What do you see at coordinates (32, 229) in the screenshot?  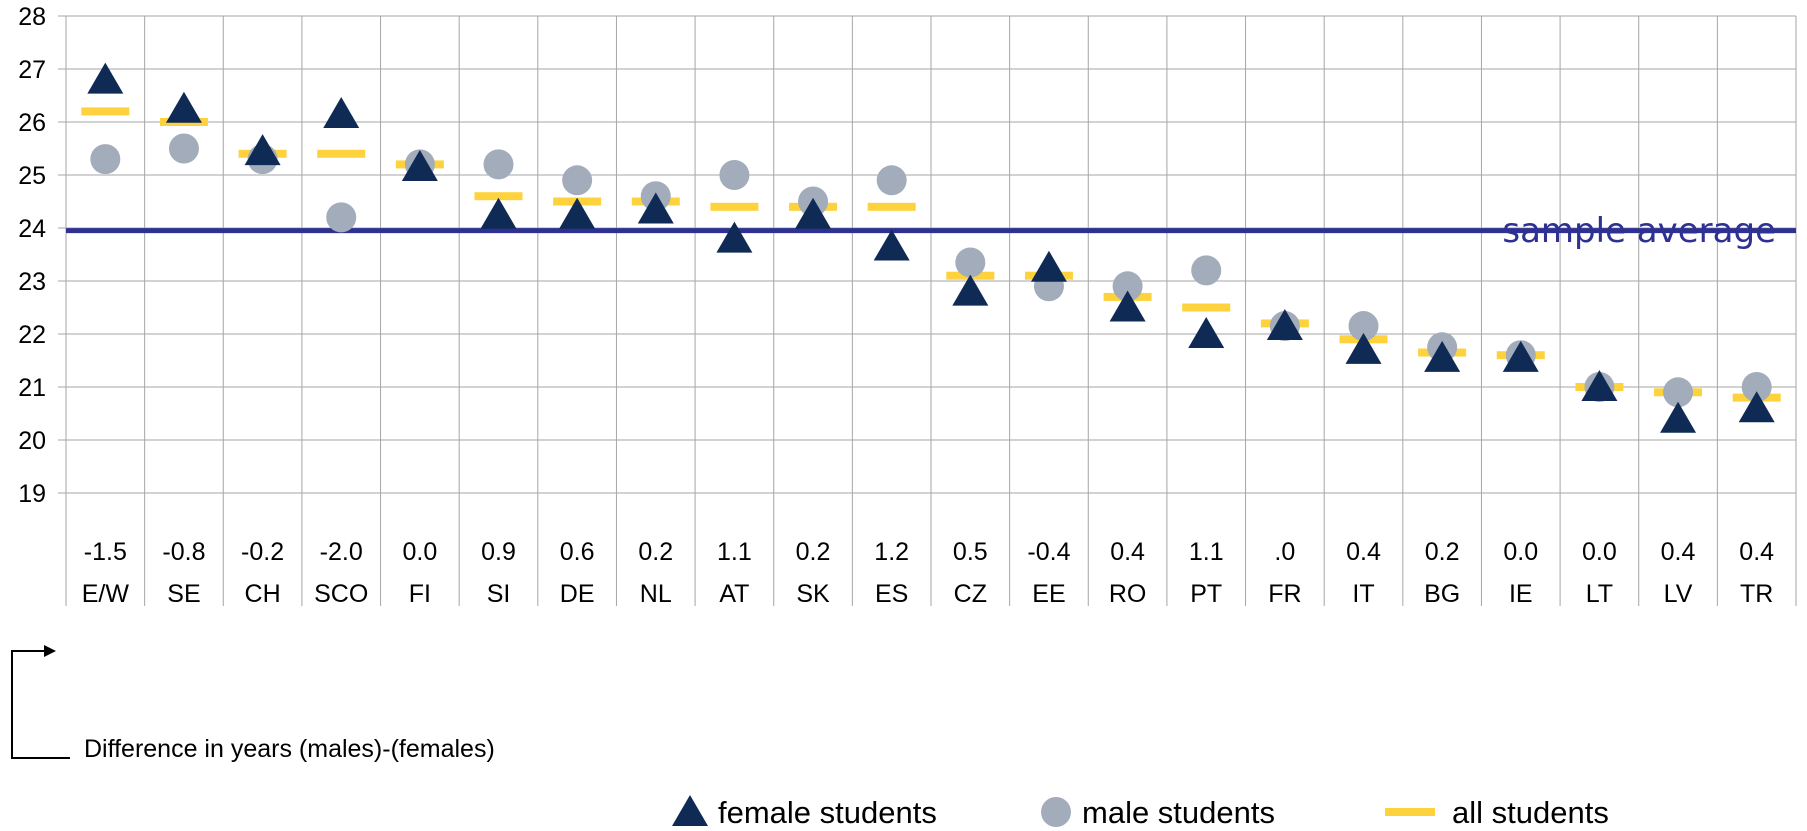 I see `y-tick-label: 24` at bounding box center [32, 229].